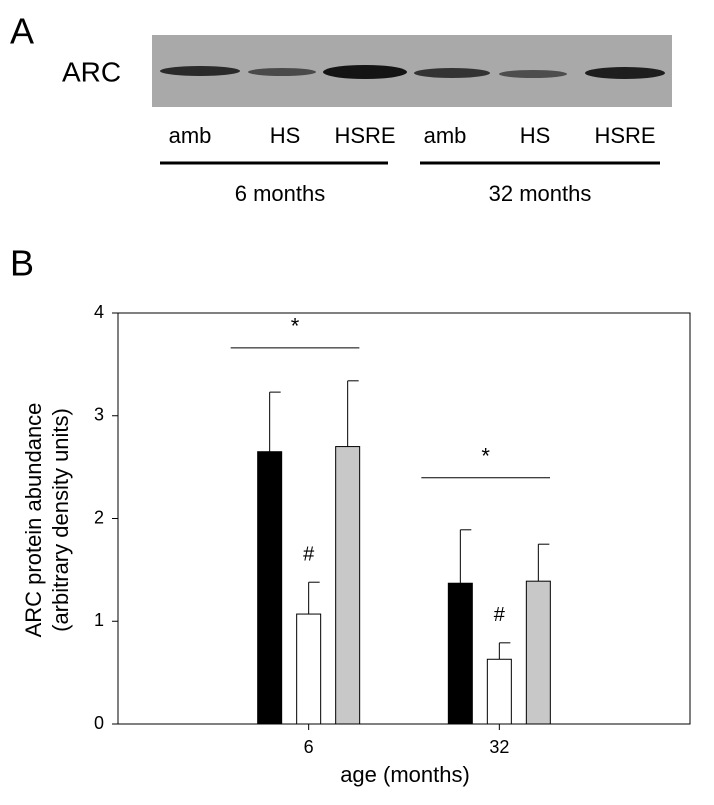 This screenshot has width=714, height=805. Describe the element at coordinates (405, 774) in the screenshot. I see `x-axis-label: age (months)` at that location.